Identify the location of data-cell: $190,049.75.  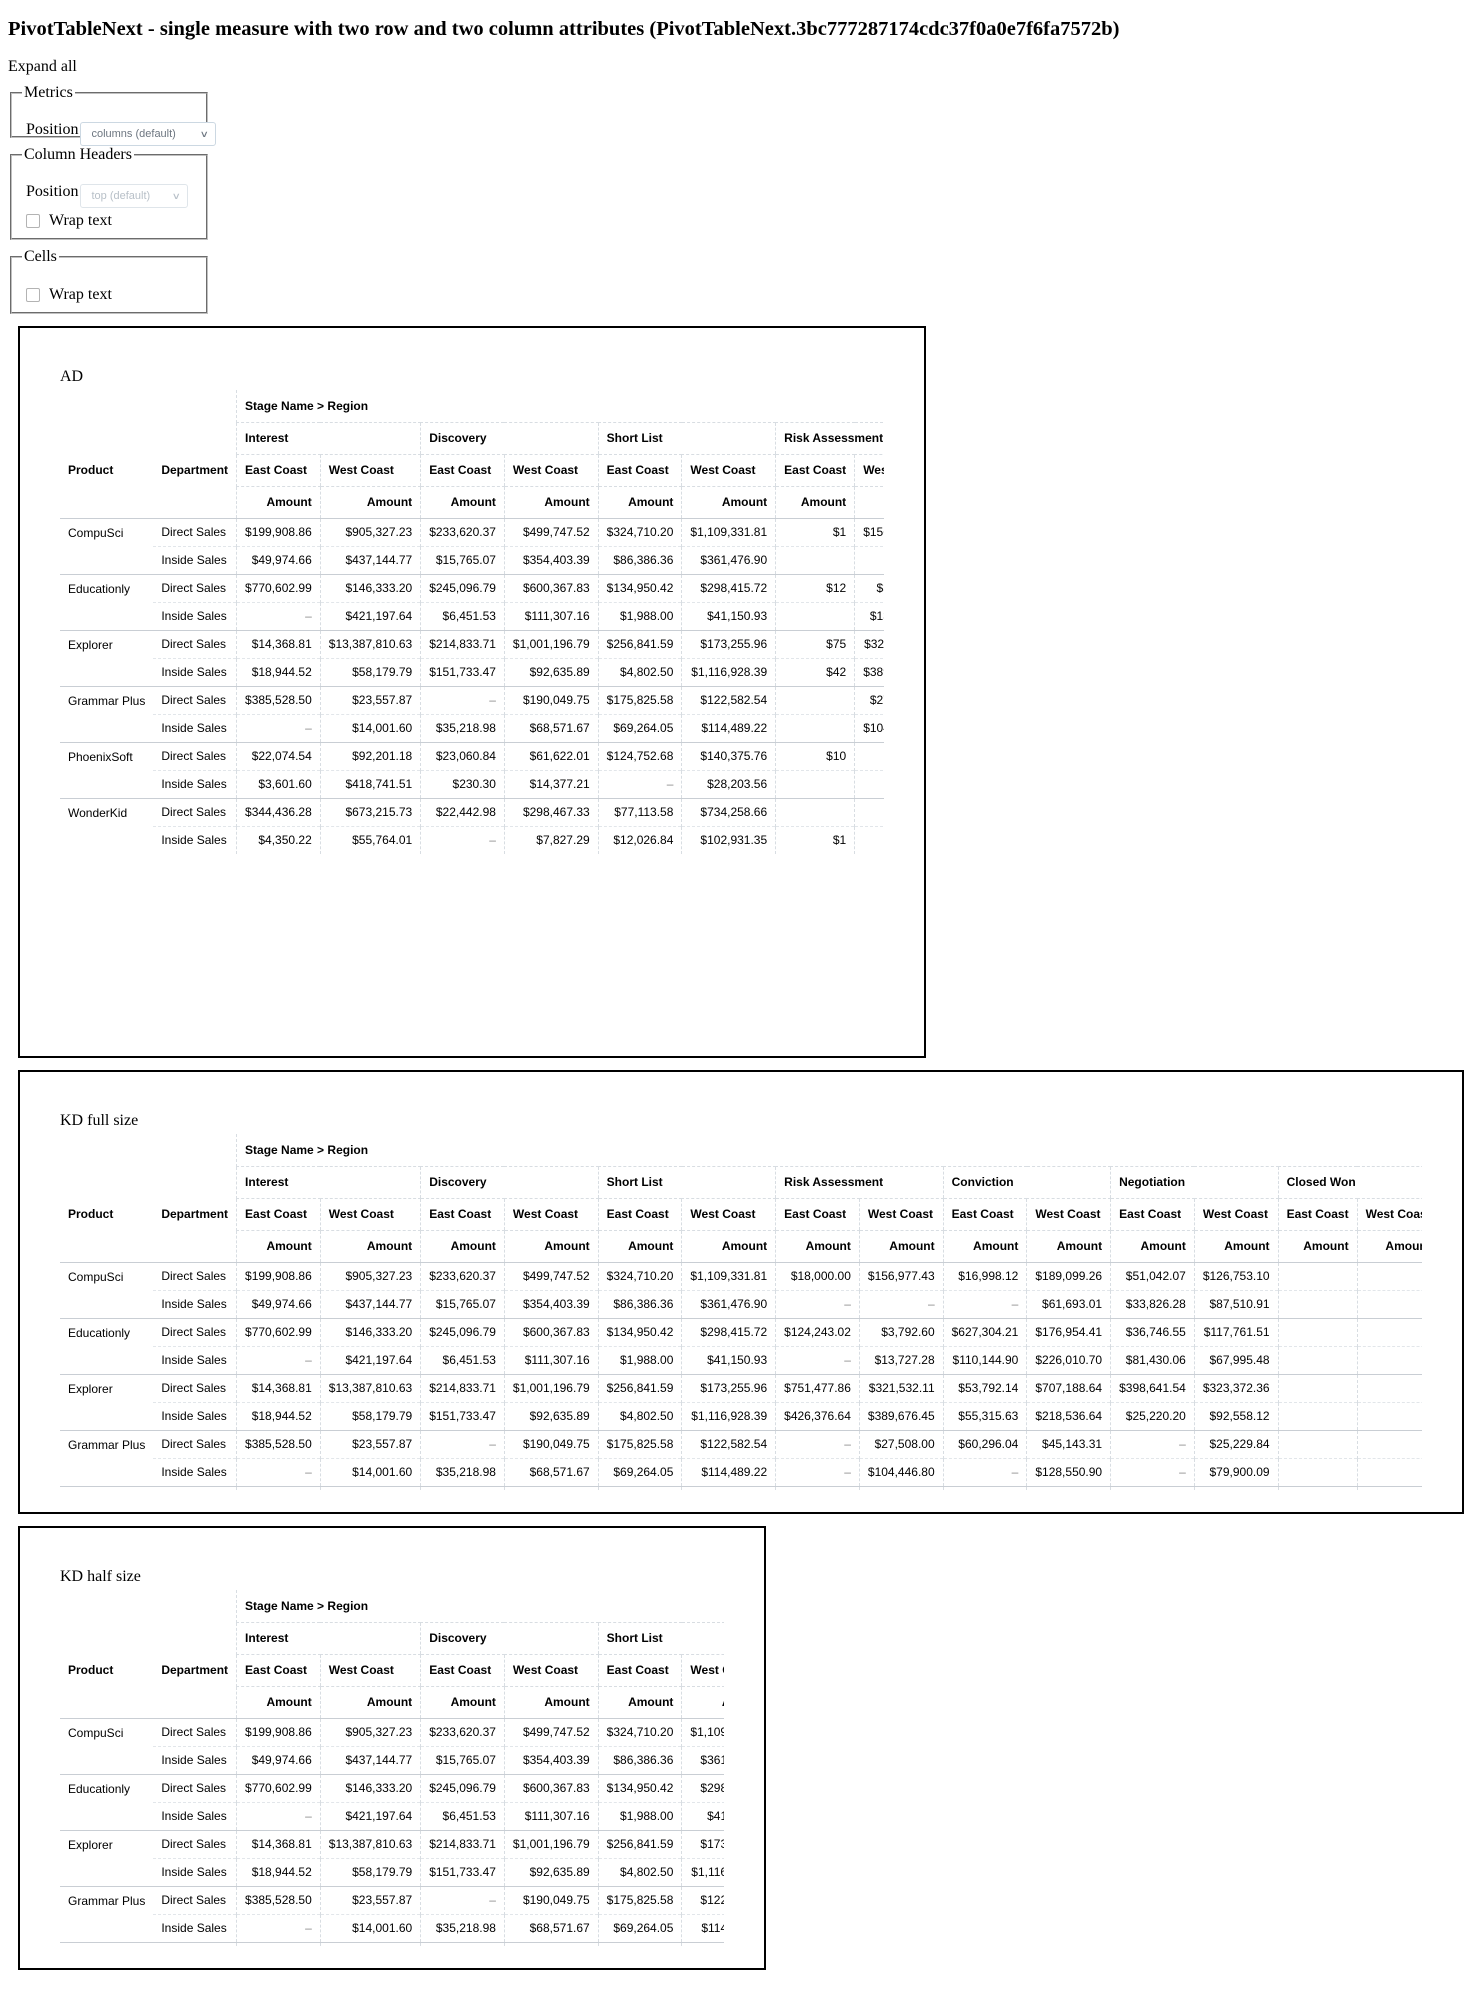
(551, 1899).